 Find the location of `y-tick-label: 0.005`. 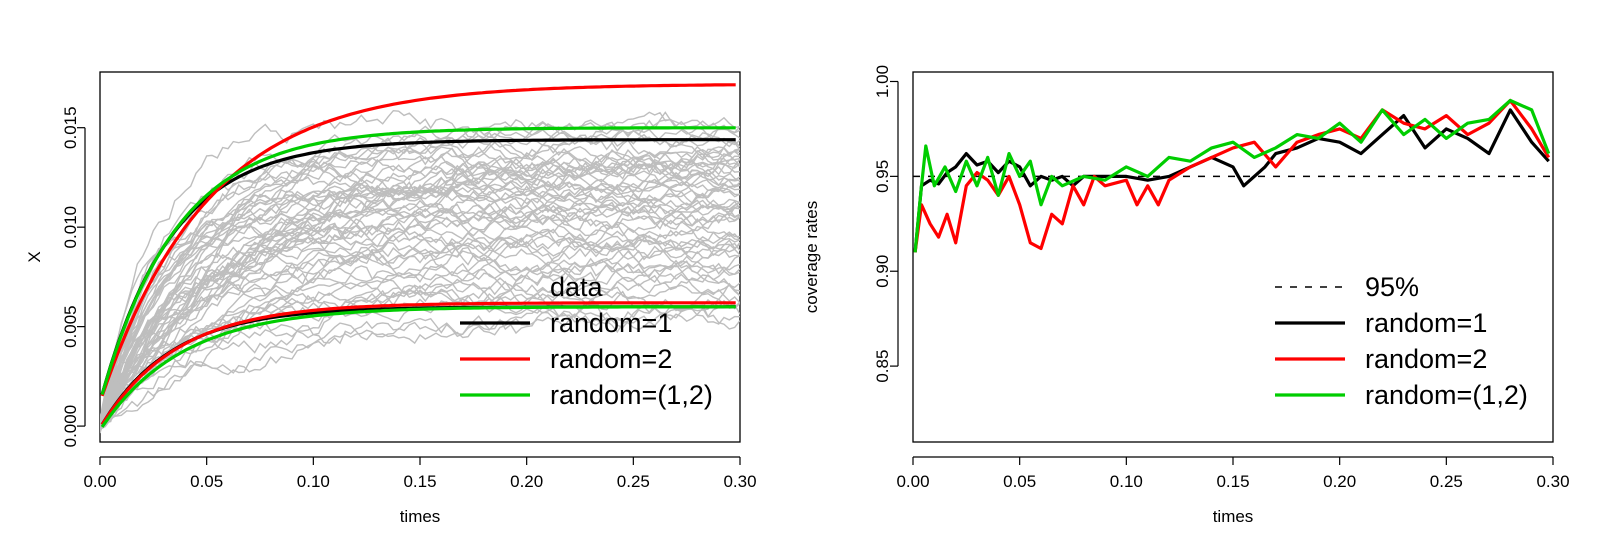

y-tick-label: 0.005 is located at coordinates (70, 326).